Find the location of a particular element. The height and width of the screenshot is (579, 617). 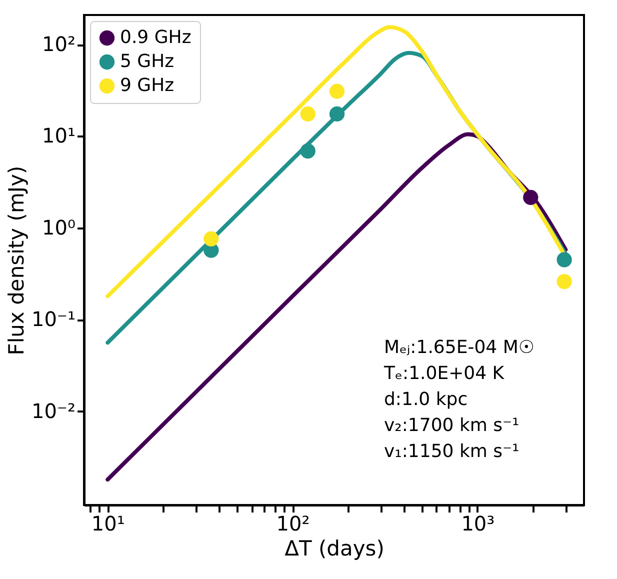

x-tick-label: 10³ is located at coordinates (478, 524).